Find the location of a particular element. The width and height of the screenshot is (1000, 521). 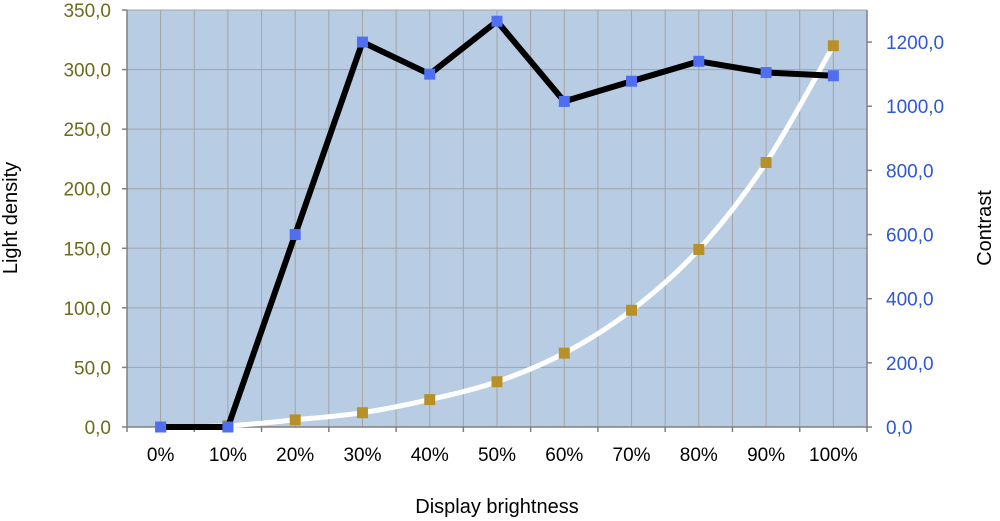

x-tick-label: 100% is located at coordinates (833, 455).